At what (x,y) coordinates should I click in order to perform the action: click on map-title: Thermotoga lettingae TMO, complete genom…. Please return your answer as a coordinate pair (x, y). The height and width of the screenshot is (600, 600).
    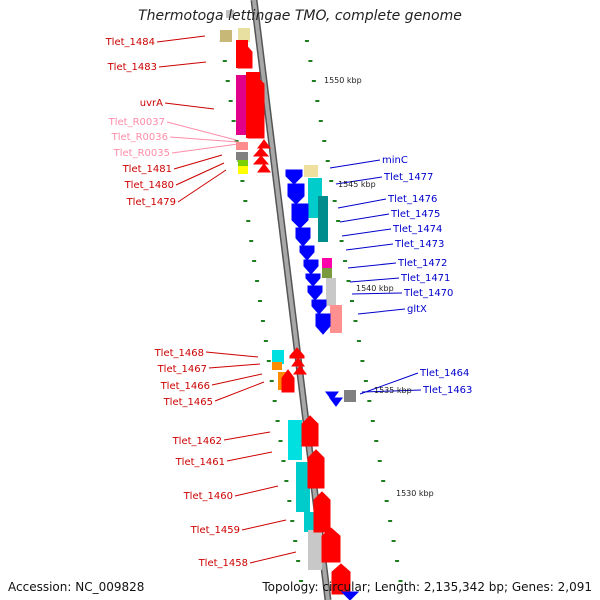
    Looking at the image, I should click on (300, 16).